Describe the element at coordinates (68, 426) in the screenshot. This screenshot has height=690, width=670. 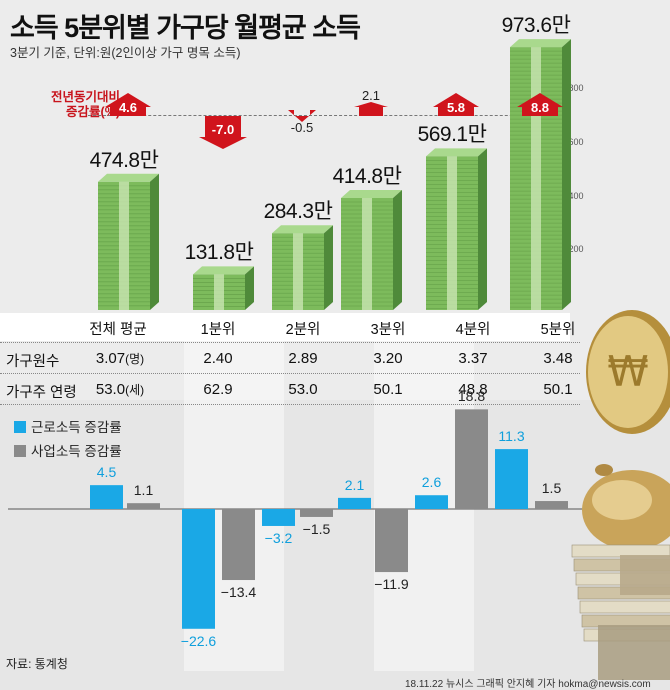
I see `legend-wage: 근로소득 증감률` at that location.